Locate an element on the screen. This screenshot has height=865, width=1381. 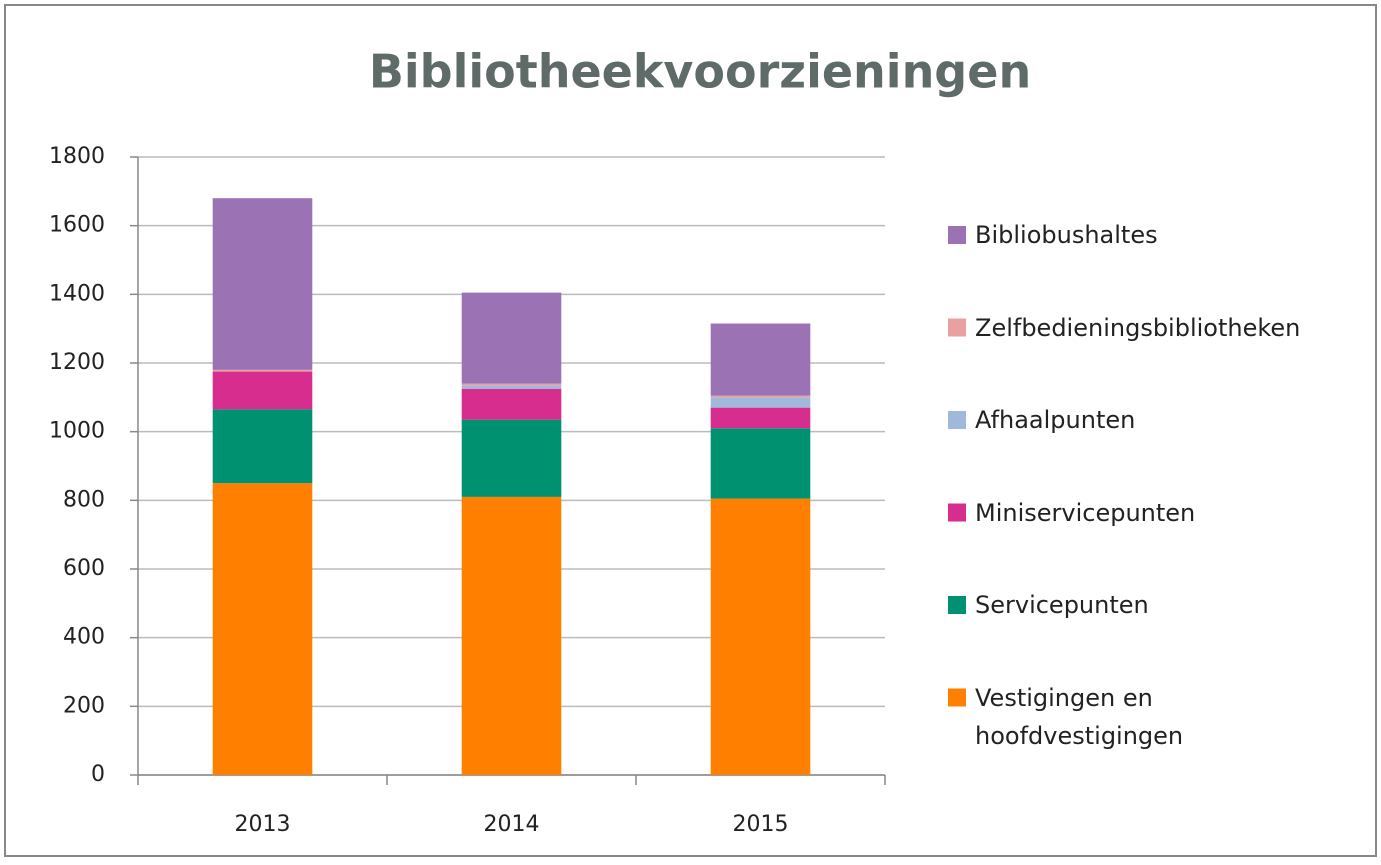
legend-label: Zelfbedieningsbibliotheken is located at coordinates (1138, 327).